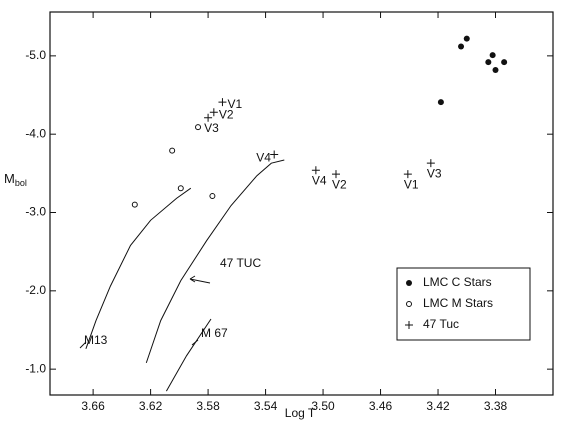 The height and width of the screenshot is (427, 570). Describe the element at coordinates (266, 406) in the screenshot. I see `x-tick-label: 3.54` at that location.